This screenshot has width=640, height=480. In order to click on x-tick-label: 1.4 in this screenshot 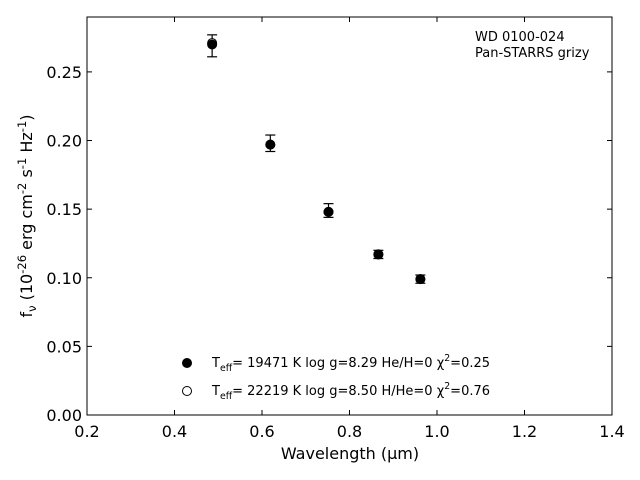, I will do `click(611, 431)`.